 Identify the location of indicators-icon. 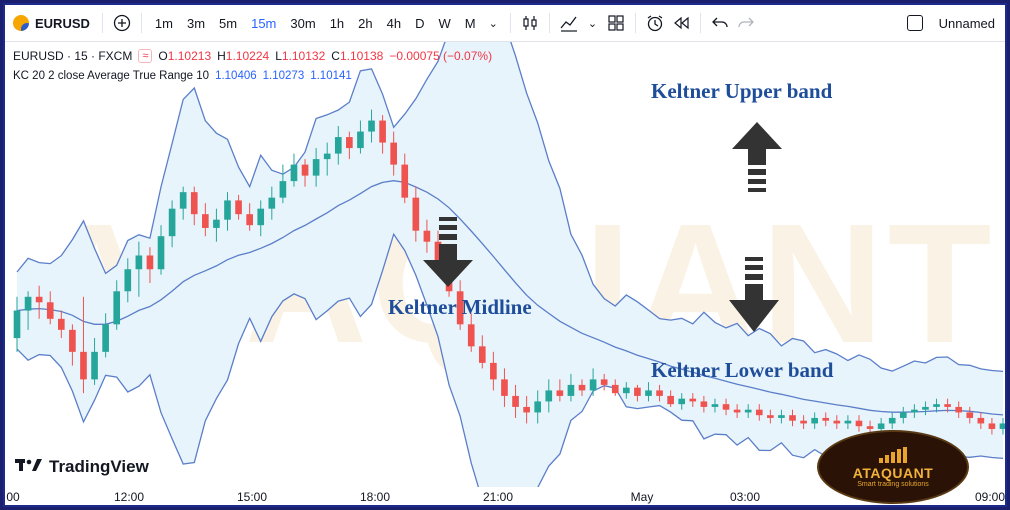
(569, 23).